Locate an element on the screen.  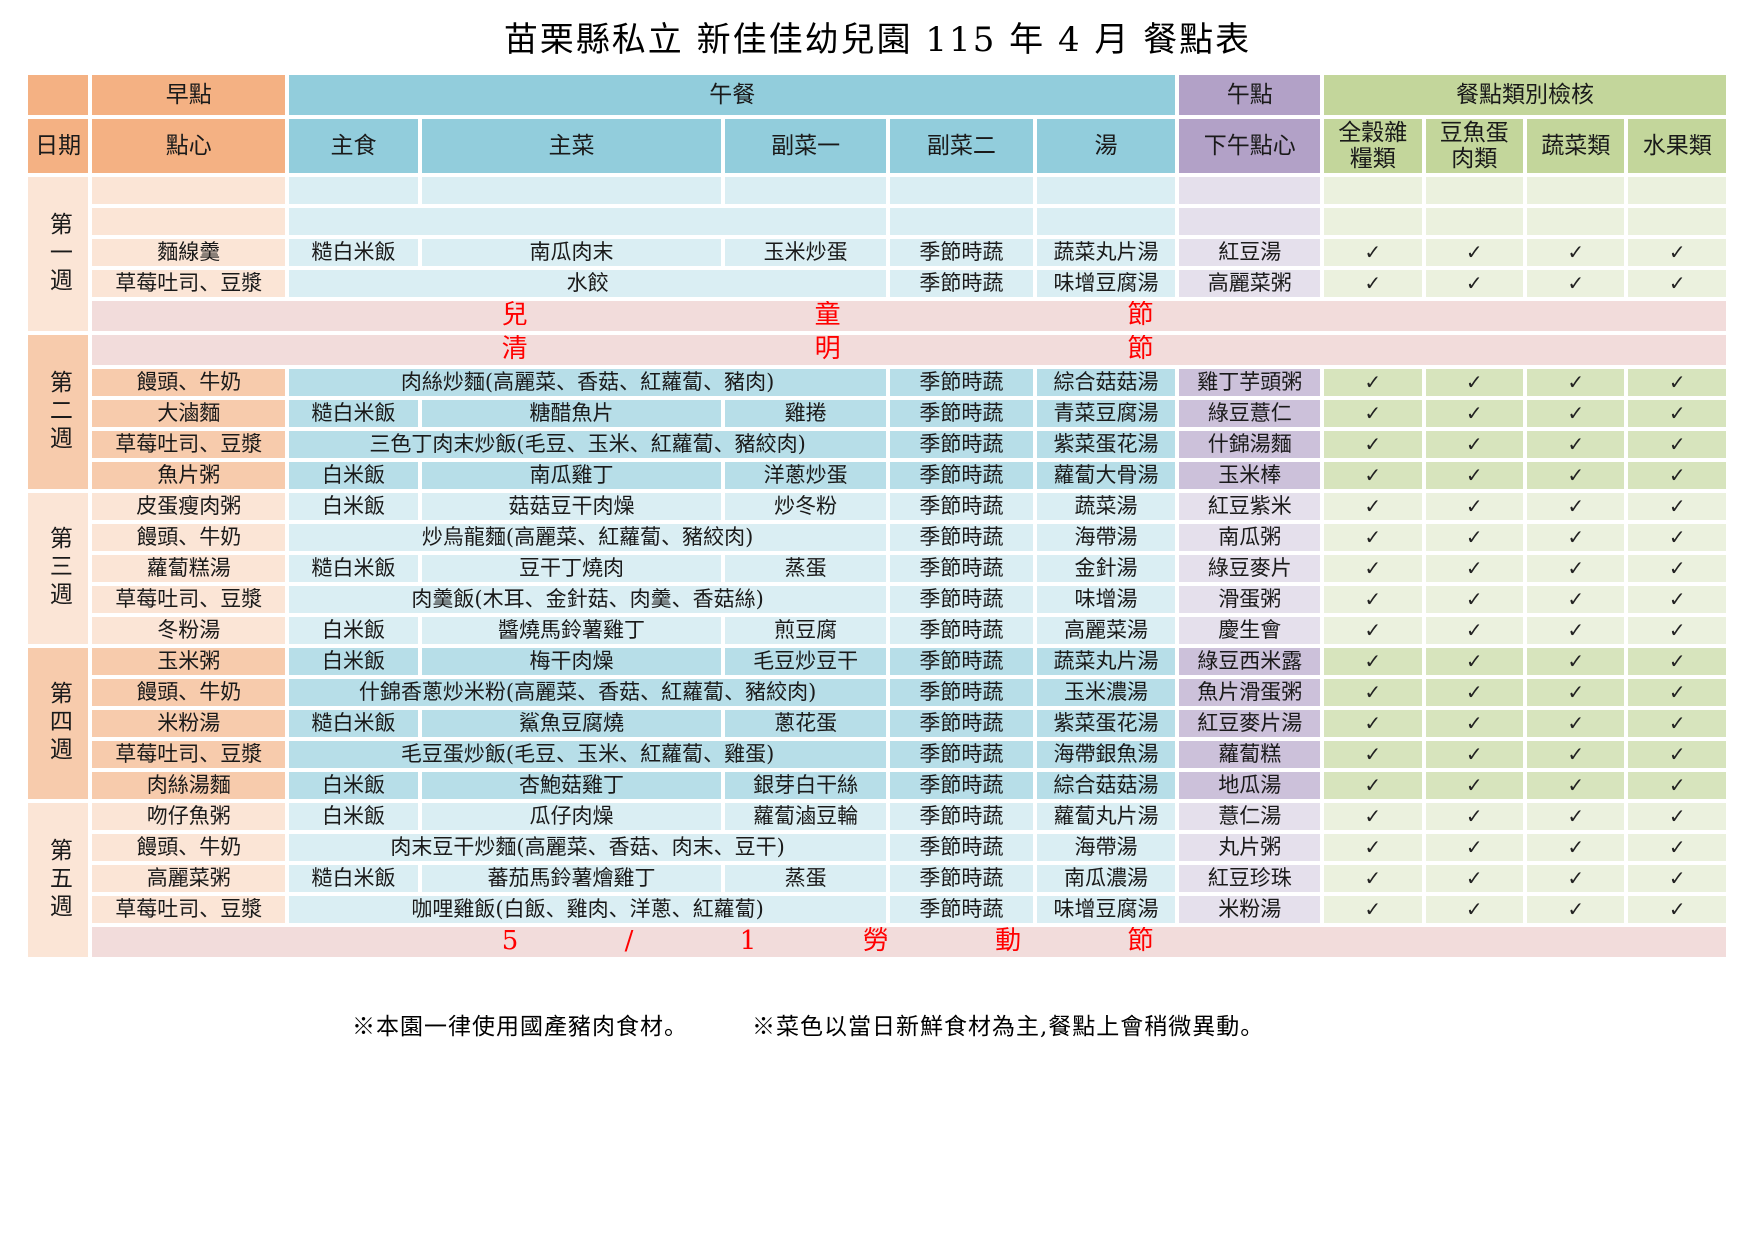
header-cat-fruit: 水果類 is located at coordinates (1677, 146).